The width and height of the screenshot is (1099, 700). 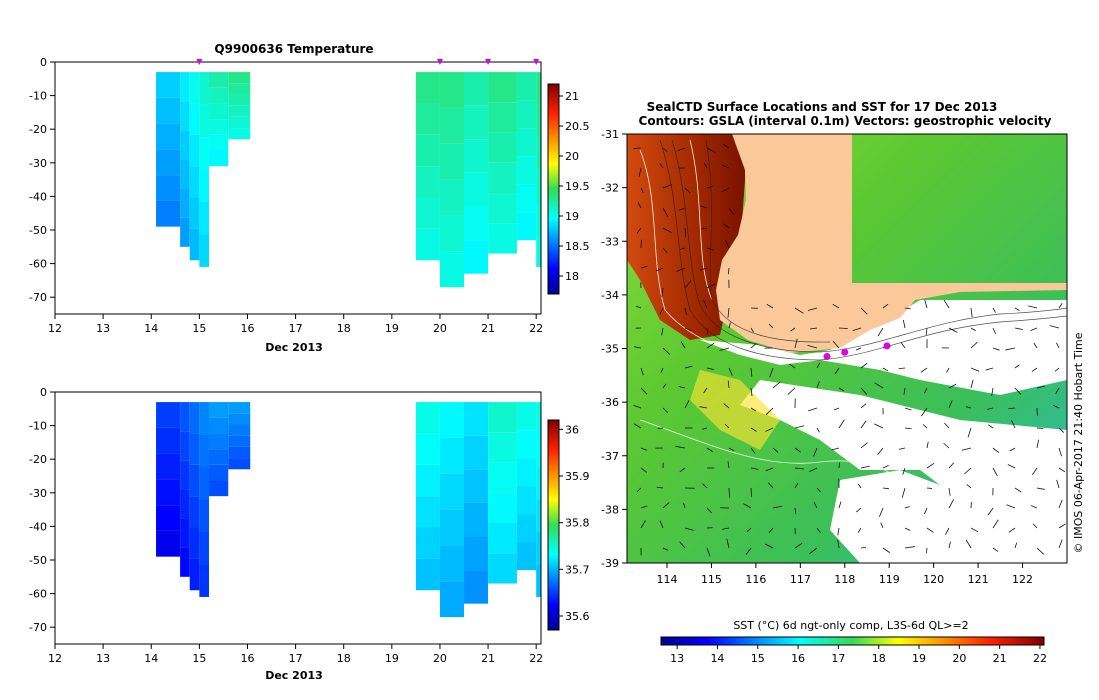 I want to click on x-tick-label: 21, so click(x=488, y=328).